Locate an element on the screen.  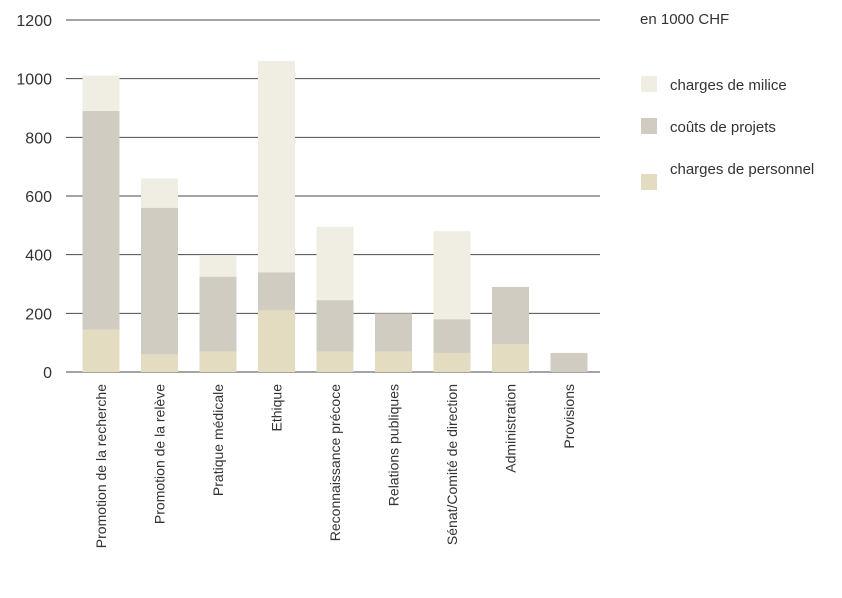
x-tick-label: Ethique is located at coordinates (277, 408).